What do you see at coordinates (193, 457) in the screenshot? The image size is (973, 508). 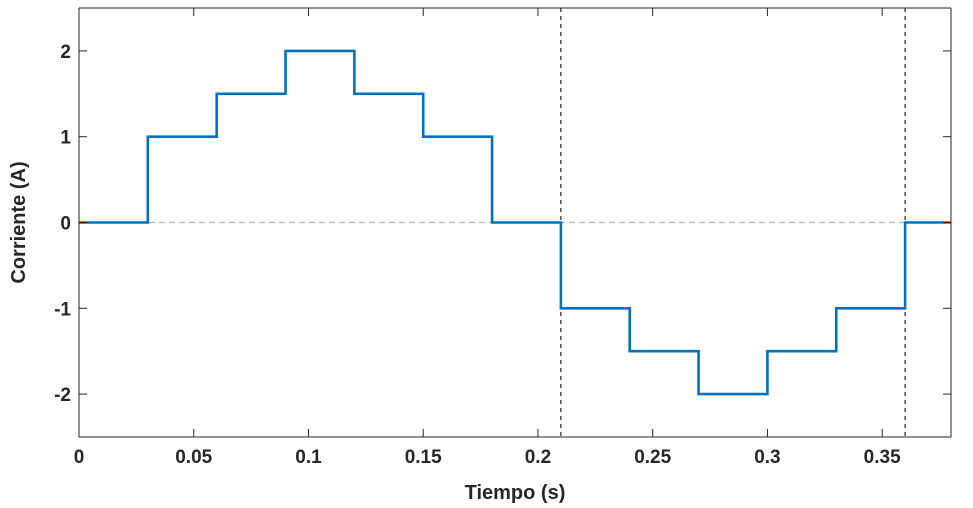 I see `x-tick-label: 0.05` at bounding box center [193, 457].